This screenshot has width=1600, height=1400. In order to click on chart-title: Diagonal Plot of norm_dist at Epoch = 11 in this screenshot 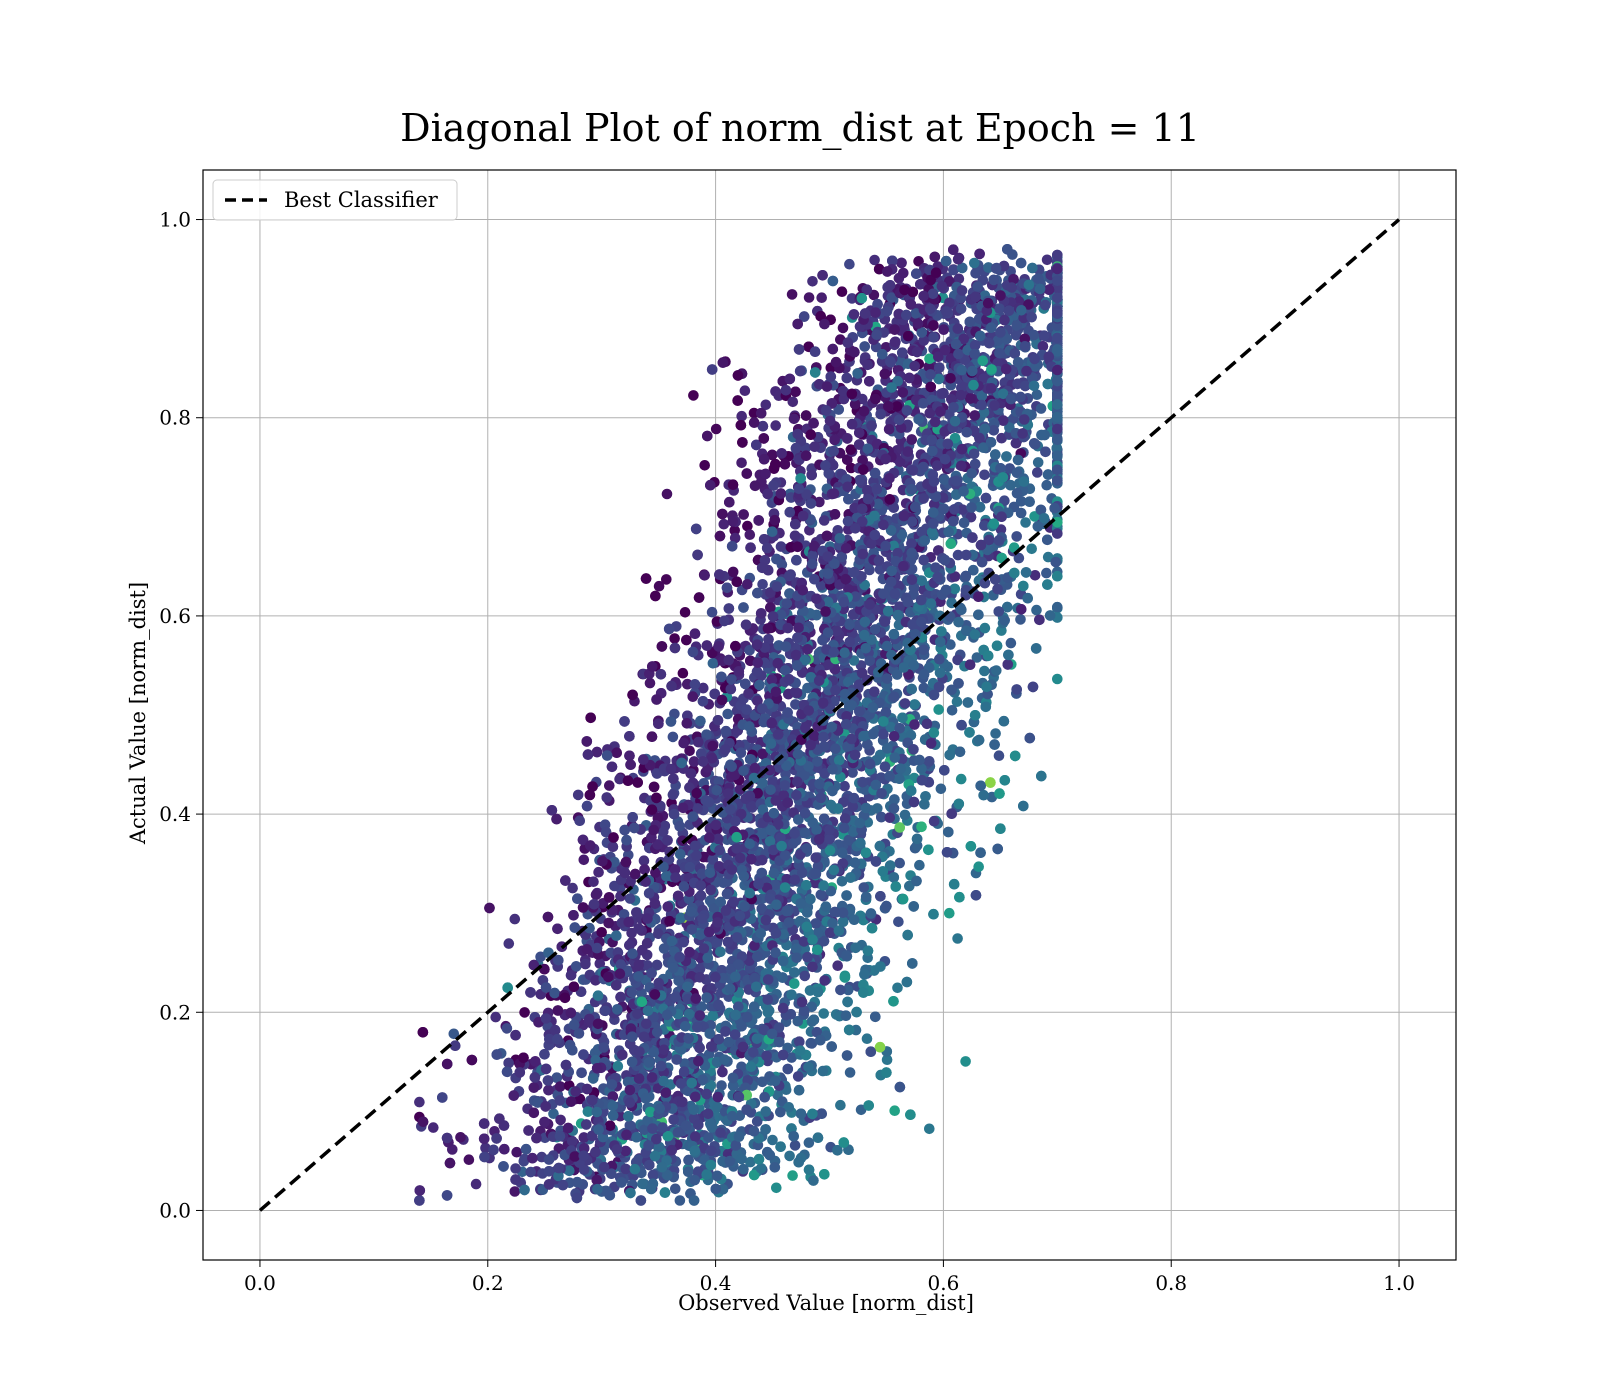, I will do `click(800, 128)`.